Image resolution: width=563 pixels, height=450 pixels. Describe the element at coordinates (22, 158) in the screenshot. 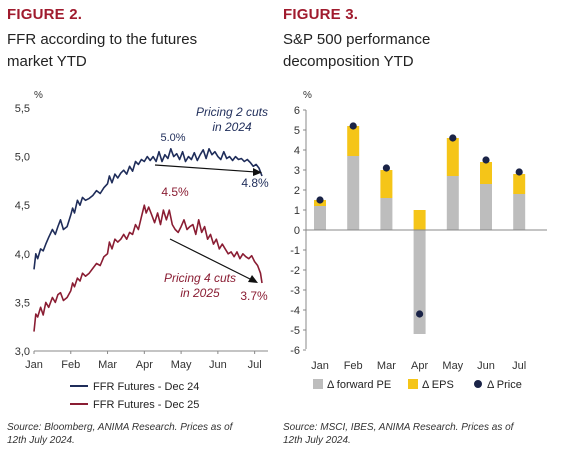

I see `y-tick-label: 5,0` at that location.